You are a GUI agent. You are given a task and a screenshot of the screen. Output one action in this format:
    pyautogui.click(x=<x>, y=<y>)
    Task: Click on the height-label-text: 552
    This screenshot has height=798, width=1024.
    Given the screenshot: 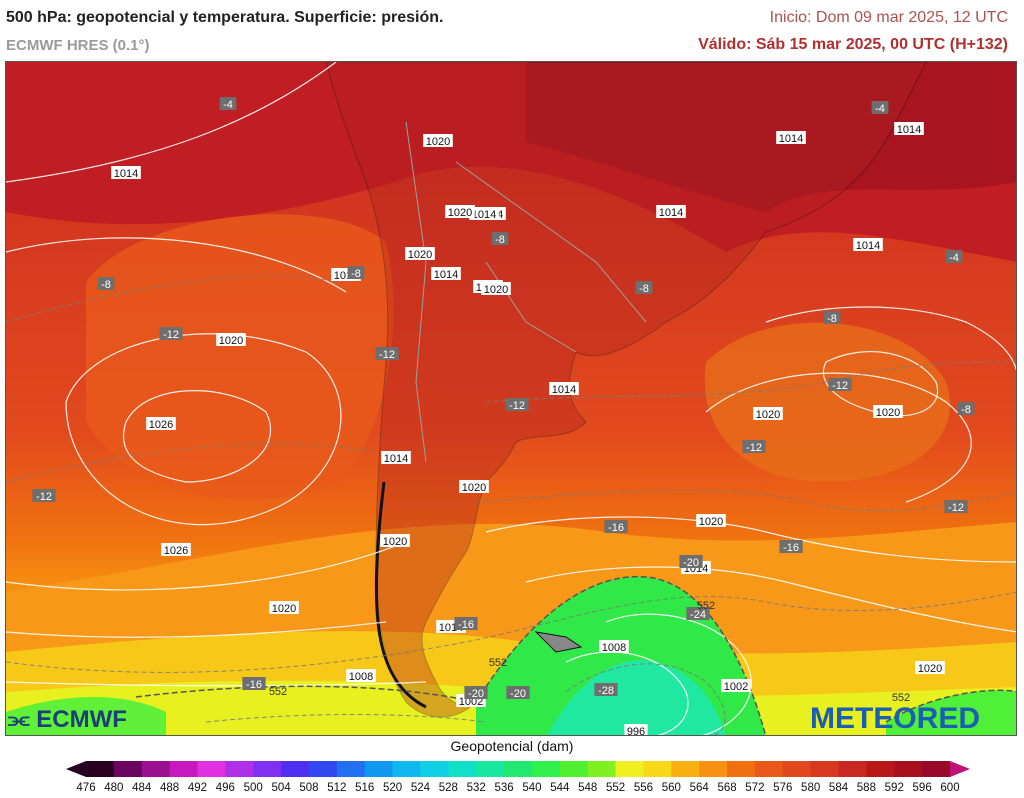 What is the action you would take?
    pyautogui.click(x=498, y=663)
    